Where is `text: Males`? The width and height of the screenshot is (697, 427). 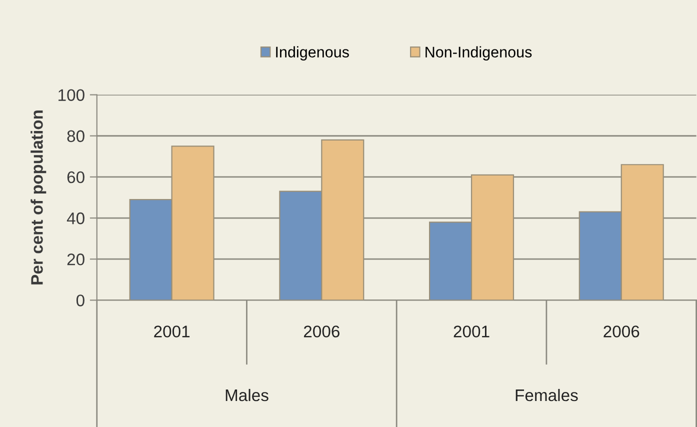
text: Males is located at coordinates (247, 395).